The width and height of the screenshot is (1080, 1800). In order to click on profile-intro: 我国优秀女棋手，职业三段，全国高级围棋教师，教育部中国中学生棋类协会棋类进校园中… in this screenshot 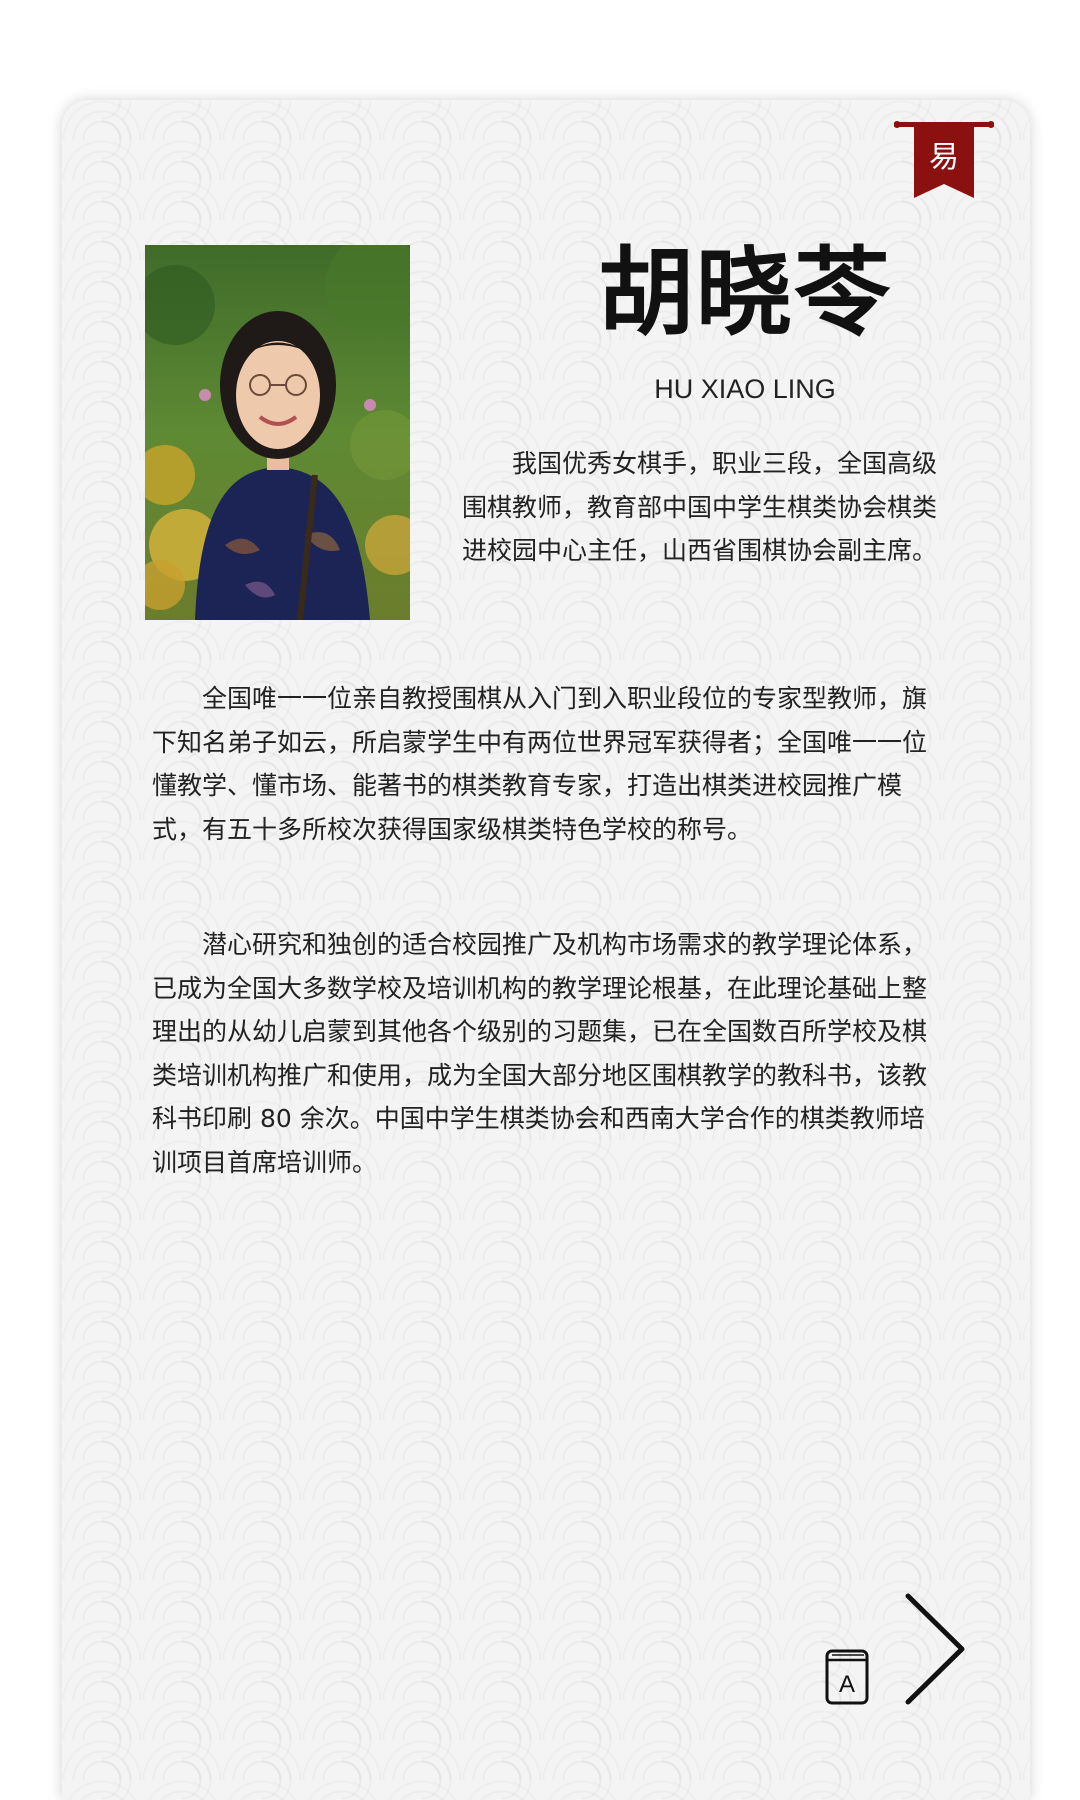, I will do `click(700, 507)`.